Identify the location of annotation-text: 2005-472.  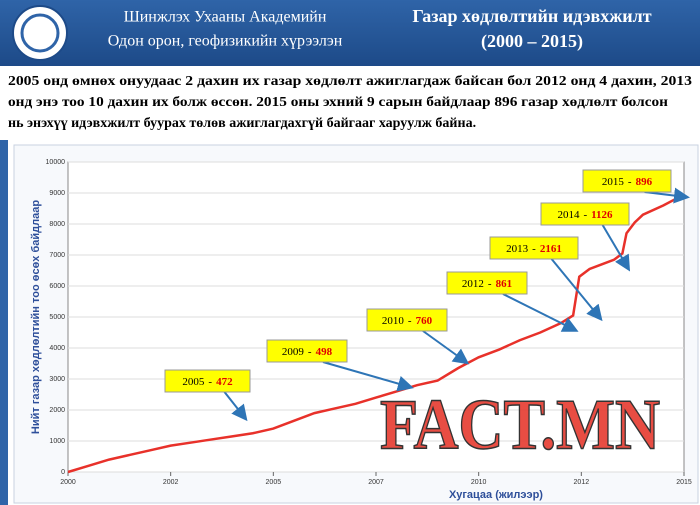
(207, 382).